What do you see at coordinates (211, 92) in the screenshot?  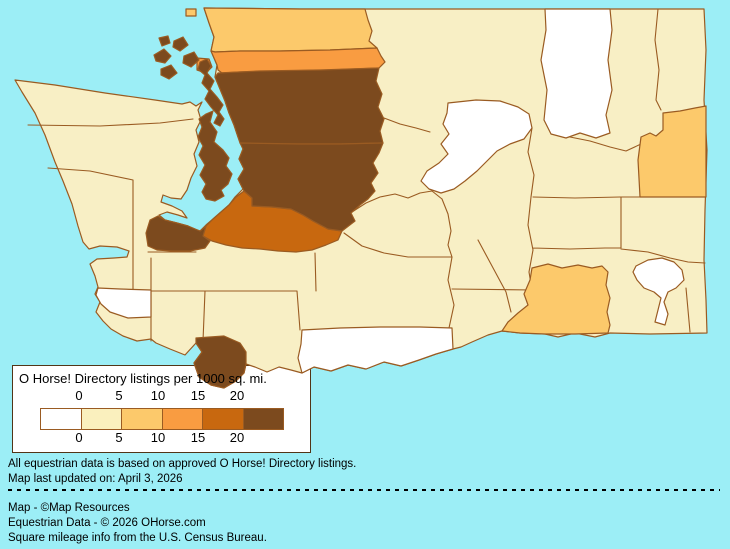 I see `county-island-whidbey` at bounding box center [211, 92].